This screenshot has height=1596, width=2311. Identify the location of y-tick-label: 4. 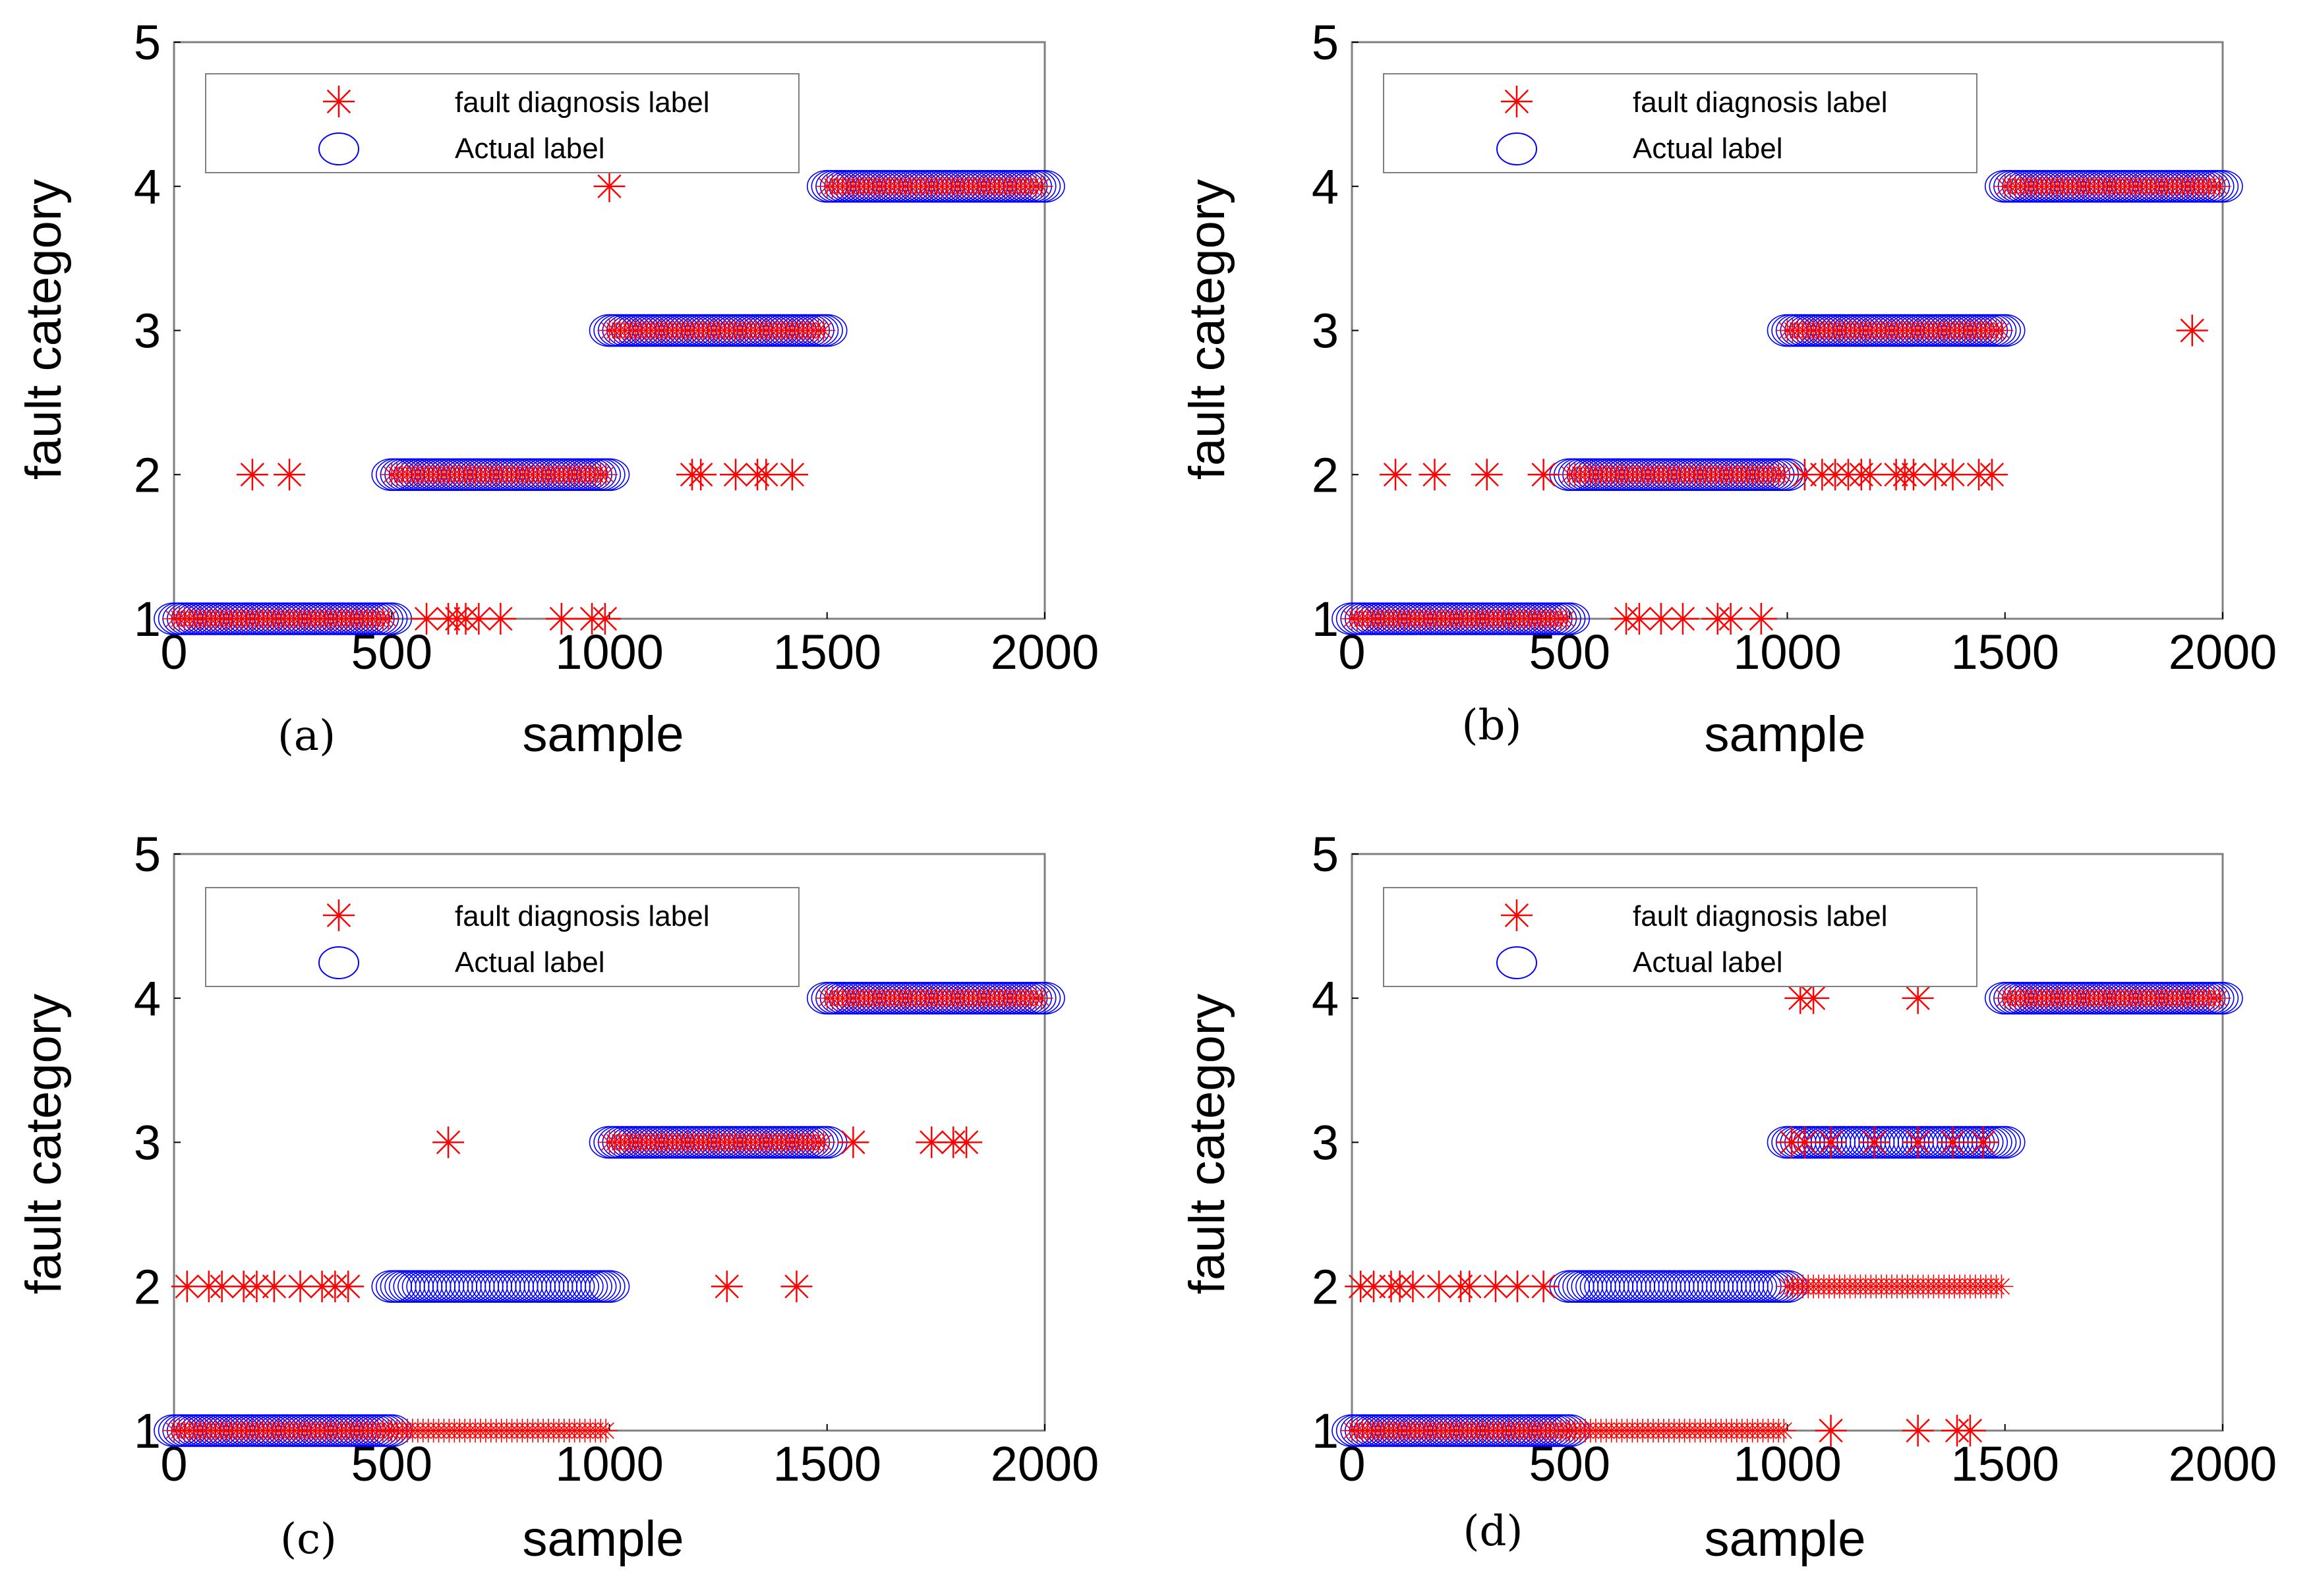
(147, 998).